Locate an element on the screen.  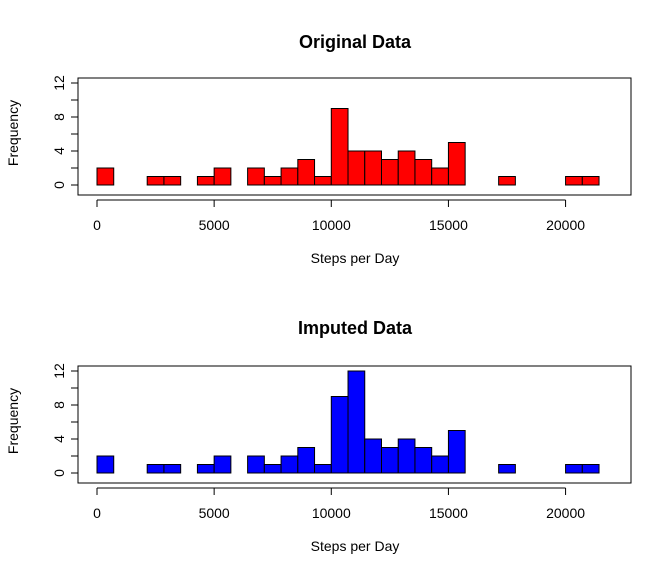
chart-title: Imputed Data is located at coordinates (355, 328).